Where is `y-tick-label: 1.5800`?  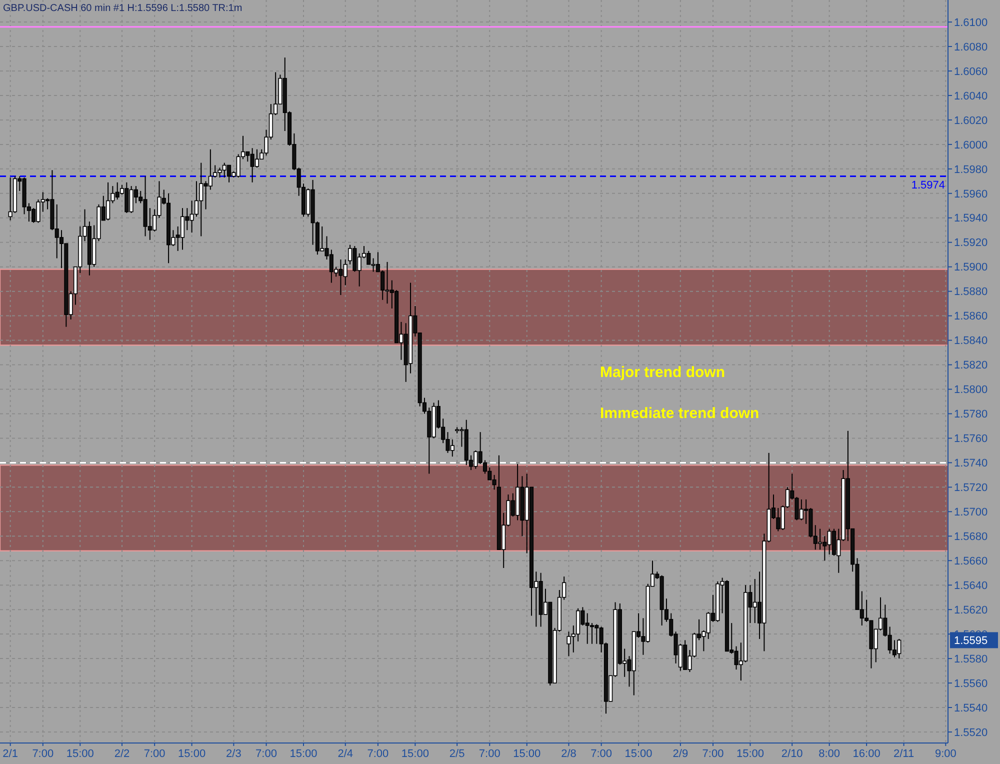 y-tick-label: 1.5800 is located at coordinates (971, 390).